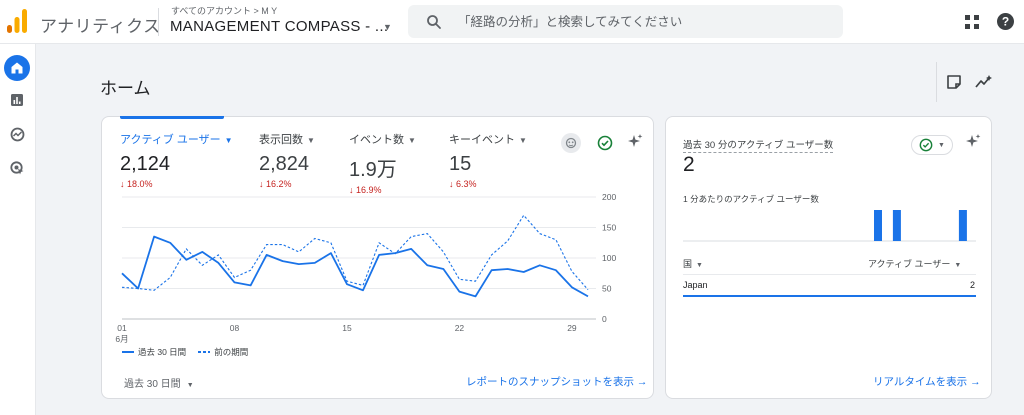 Image resolution: width=1024 pixels, height=415 pixels. What do you see at coordinates (121, 339) in the screenshot?
I see `x-tick-sublabel: 6月` at bounding box center [121, 339].